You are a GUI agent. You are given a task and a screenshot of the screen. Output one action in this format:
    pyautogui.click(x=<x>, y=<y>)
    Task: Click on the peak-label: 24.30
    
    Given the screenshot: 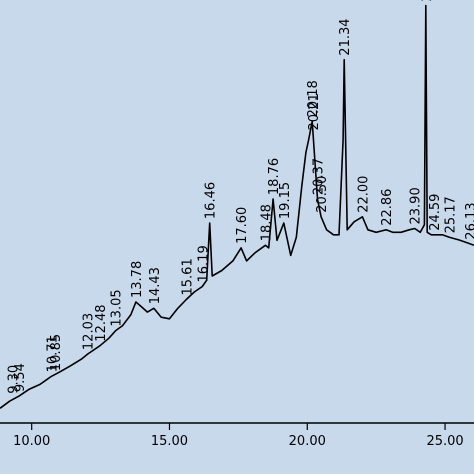 What is the action you would take?
    pyautogui.click(x=427, y=1)
    